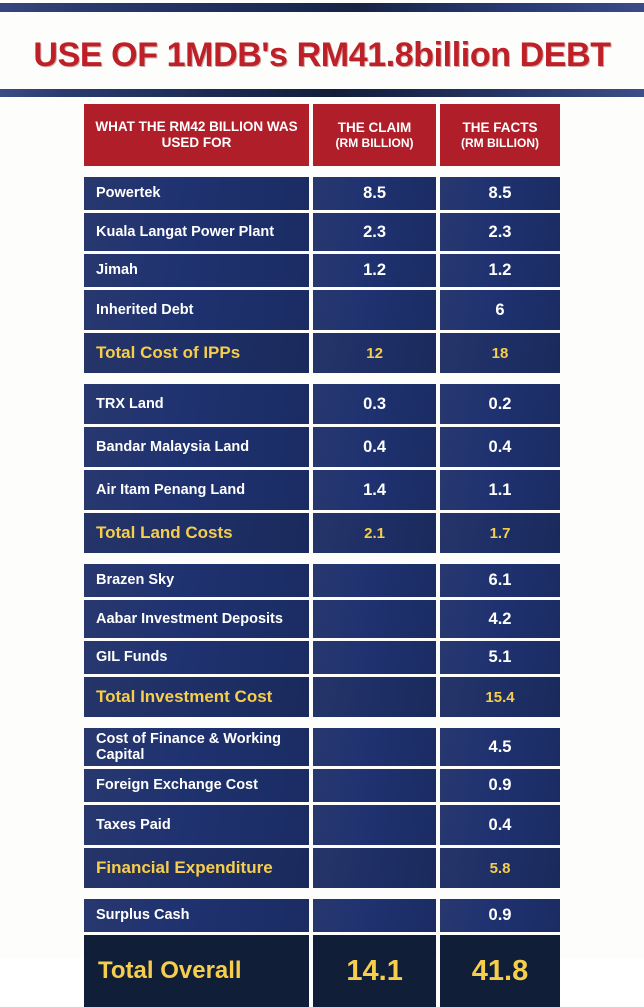 Image resolution: width=644 pixels, height=1007 pixels. What do you see at coordinates (197, 353) in the screenshot?
I see `total-row-label: Total Cost of IPPs` at bounding box center [197, 353].